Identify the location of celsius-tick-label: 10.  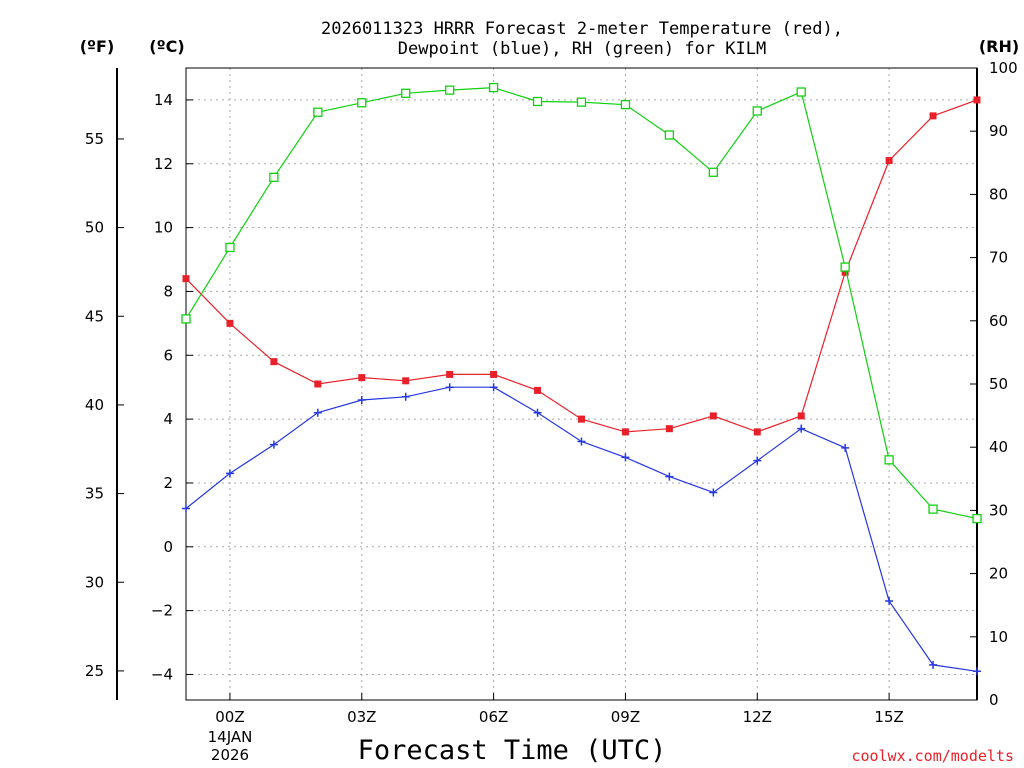
(163, 228).